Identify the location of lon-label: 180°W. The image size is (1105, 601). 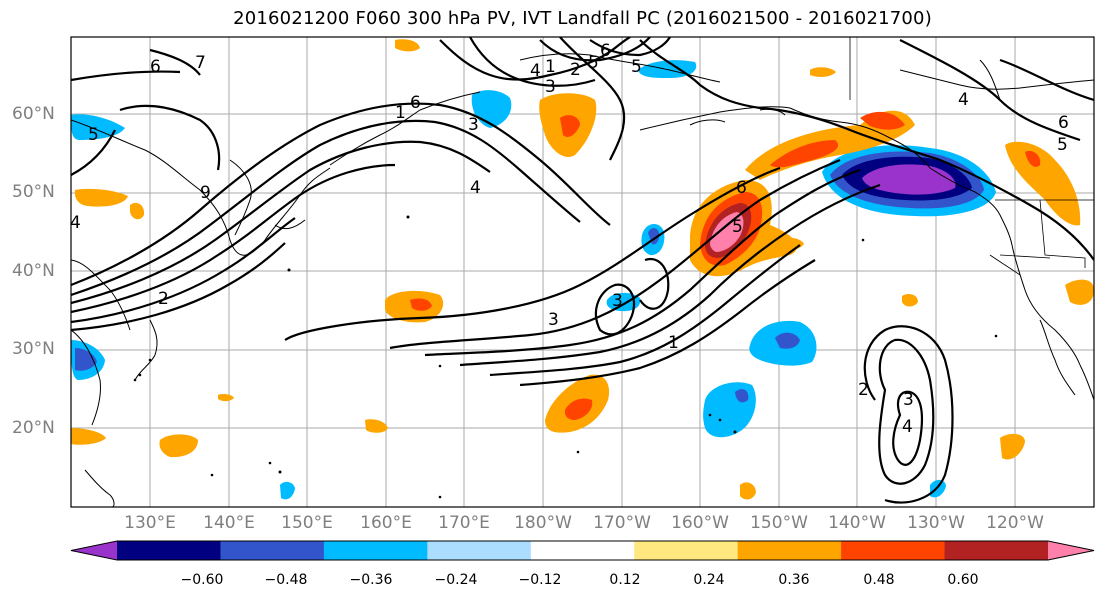
(543, 523).